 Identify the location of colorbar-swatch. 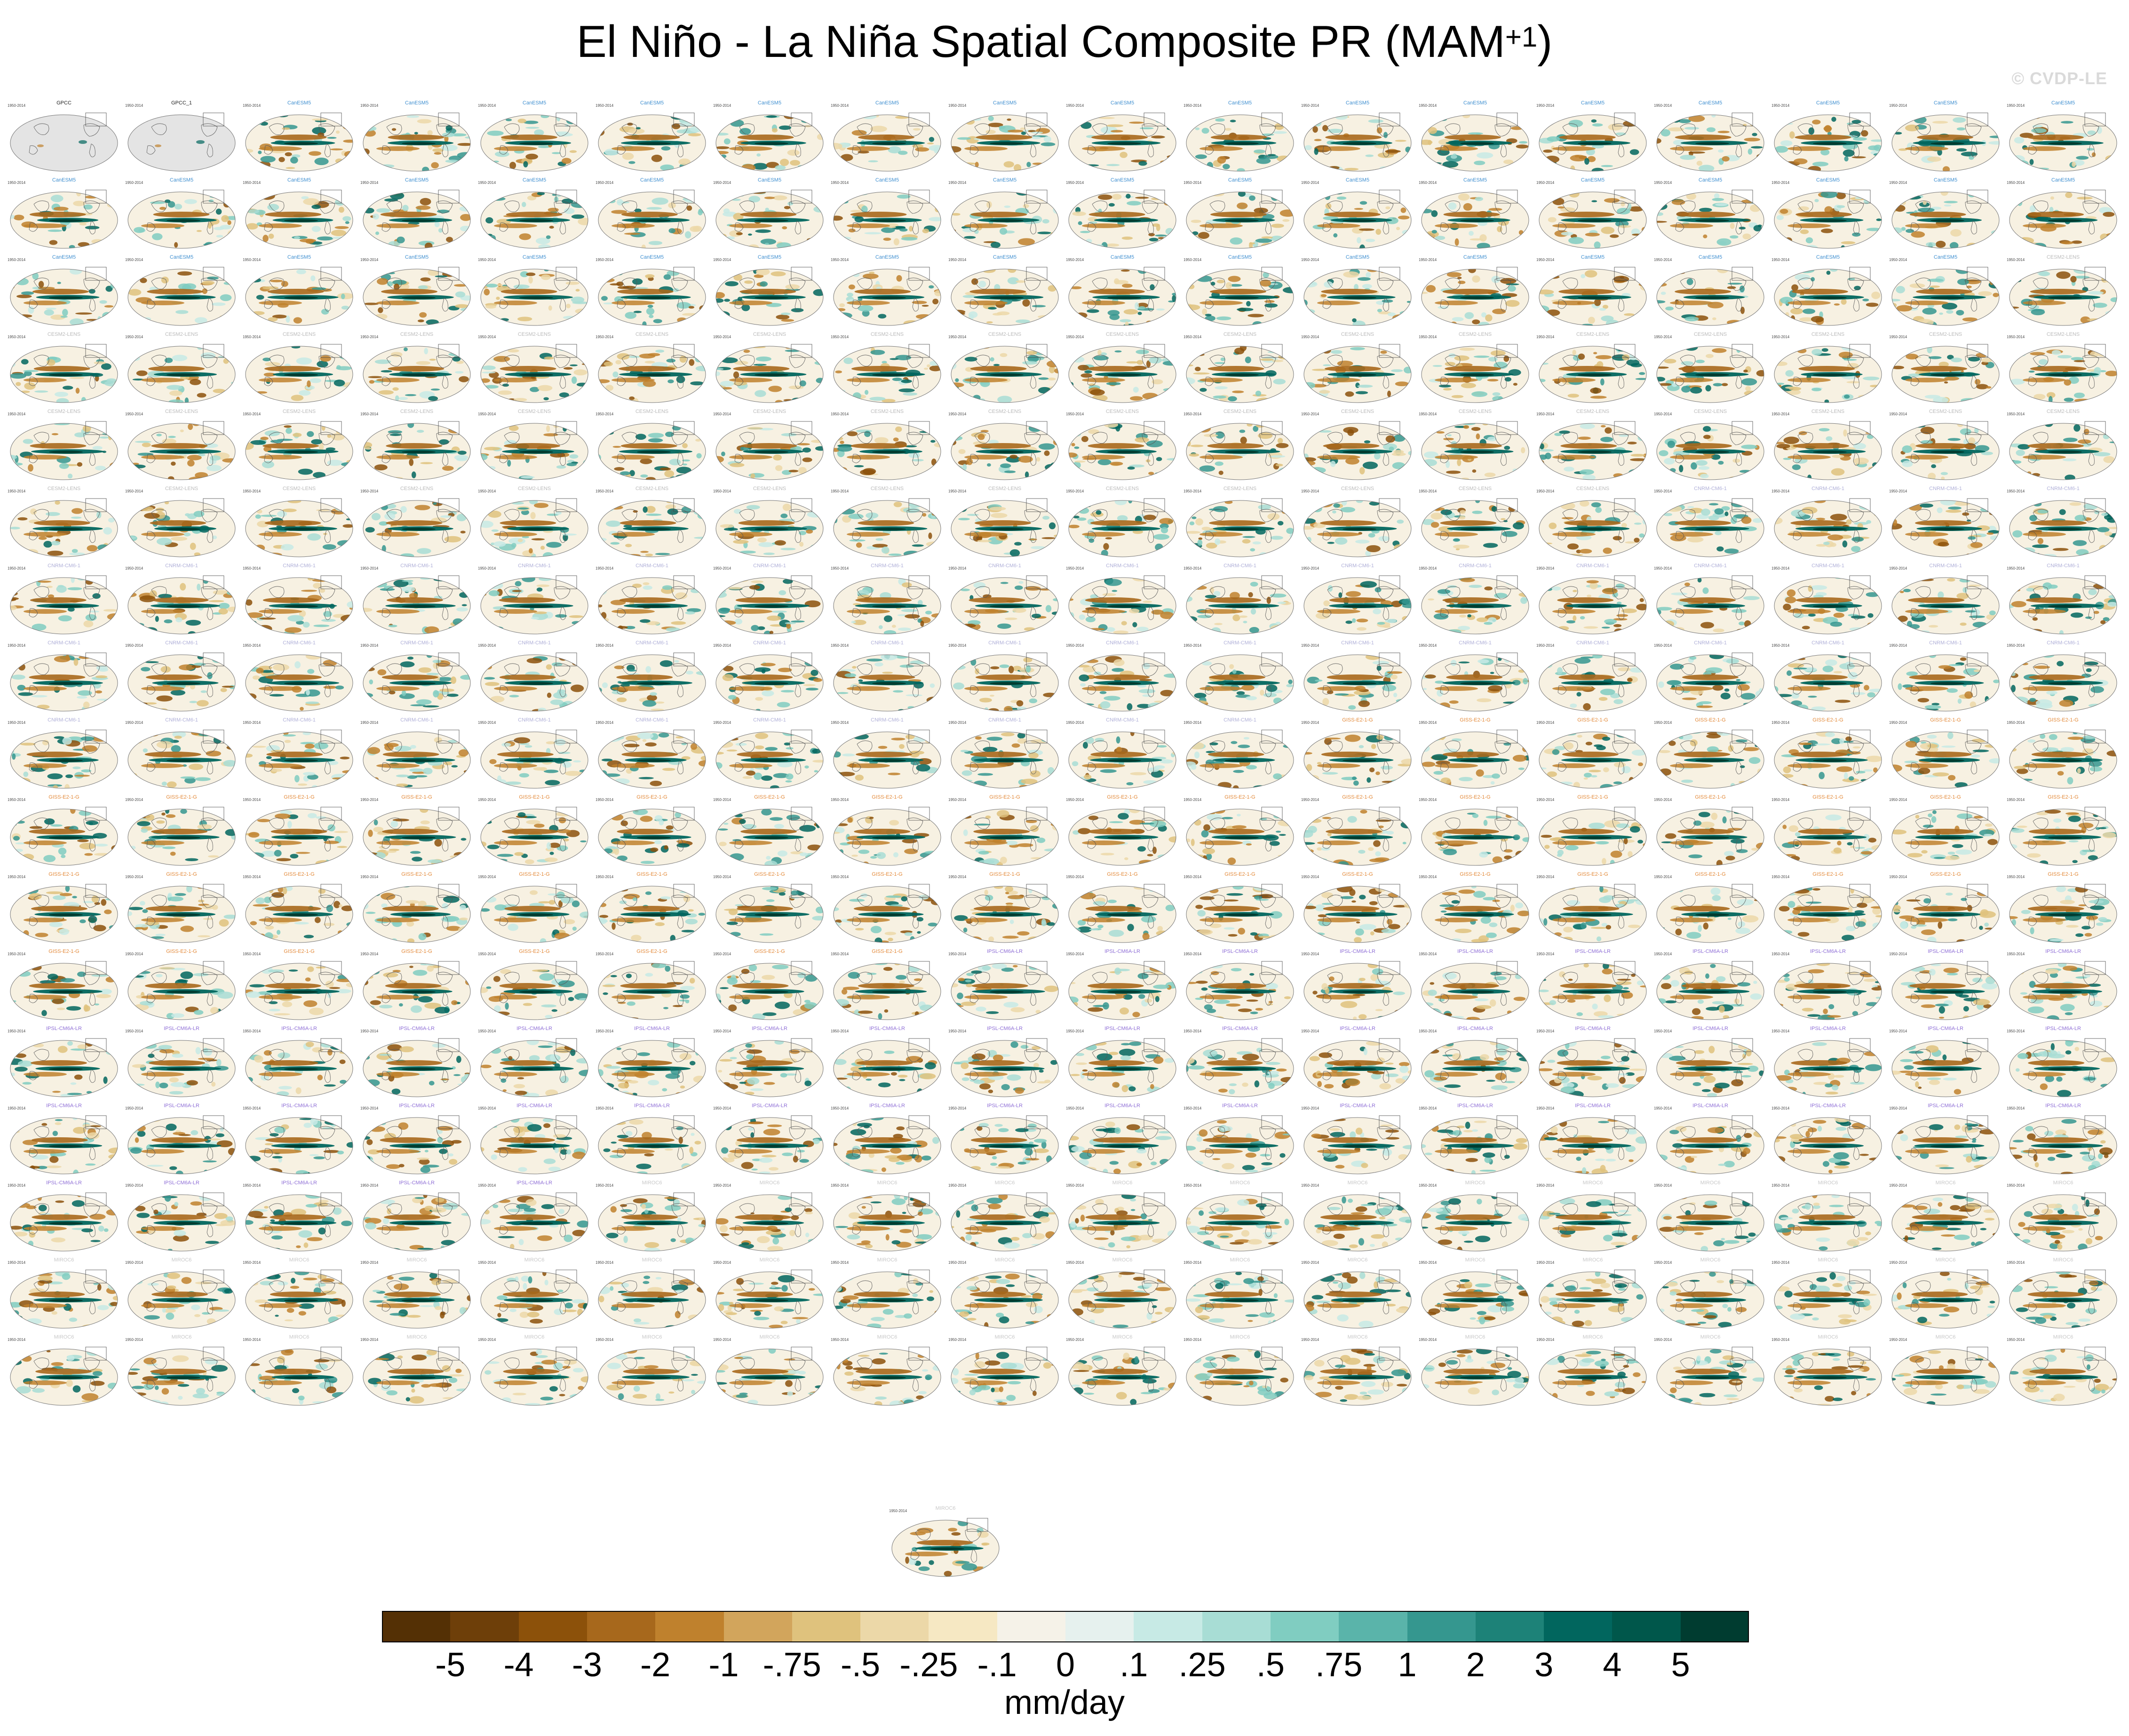
(963, 1626).